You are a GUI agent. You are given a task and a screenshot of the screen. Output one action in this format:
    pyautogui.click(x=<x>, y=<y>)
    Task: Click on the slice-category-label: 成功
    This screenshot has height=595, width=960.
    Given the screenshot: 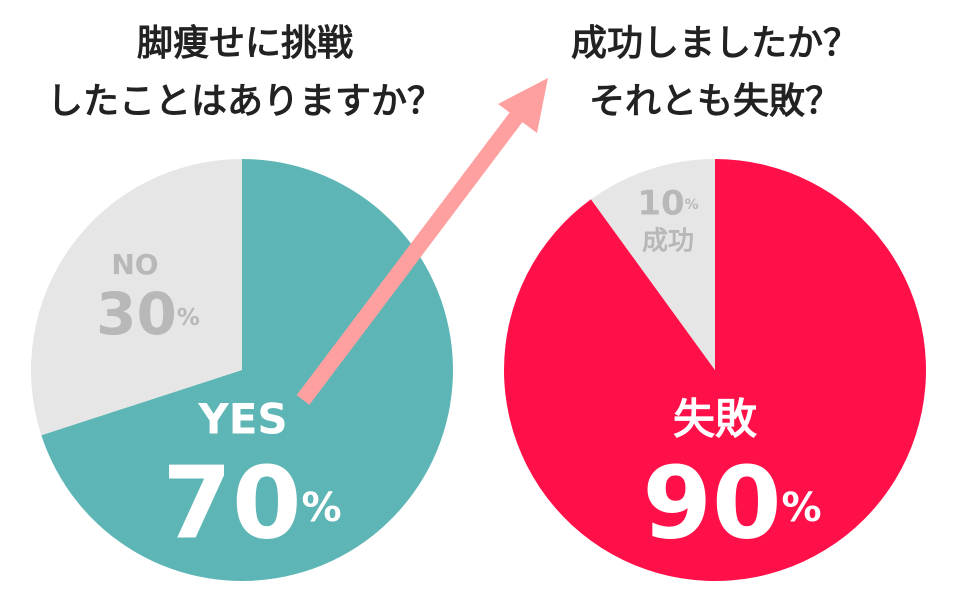 What is the action you would take?
    pyautogui.click(x=668, y=242)
    